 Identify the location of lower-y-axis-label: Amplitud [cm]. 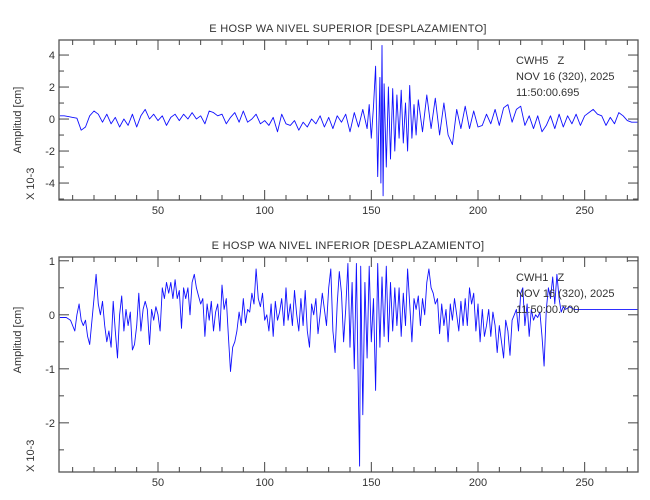
(18, 340).